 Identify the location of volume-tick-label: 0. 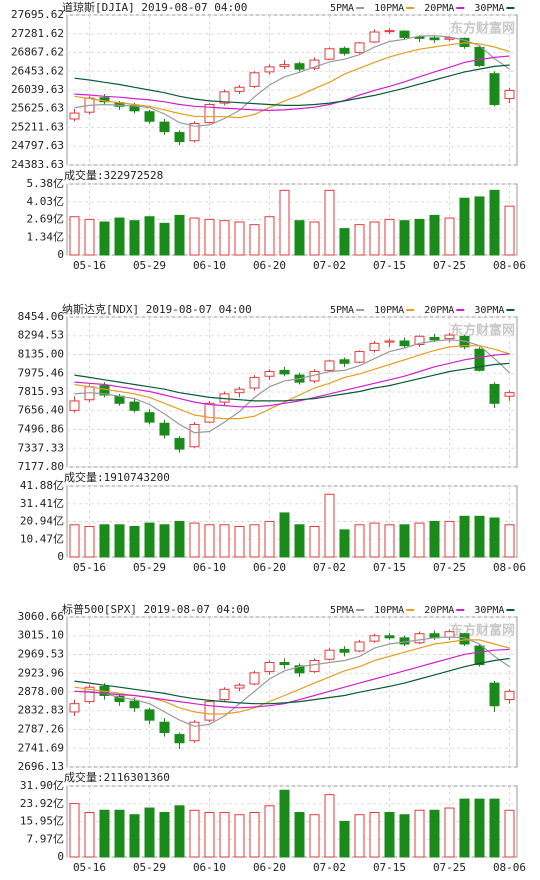
(60, 556).